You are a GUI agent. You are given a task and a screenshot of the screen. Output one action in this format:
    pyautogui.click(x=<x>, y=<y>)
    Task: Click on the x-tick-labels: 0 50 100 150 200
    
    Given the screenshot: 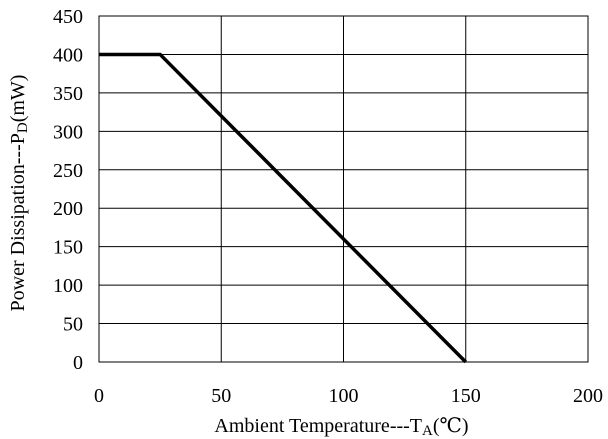 What is the action you would take?
    pyautogui.click(x=348, y=396)
    